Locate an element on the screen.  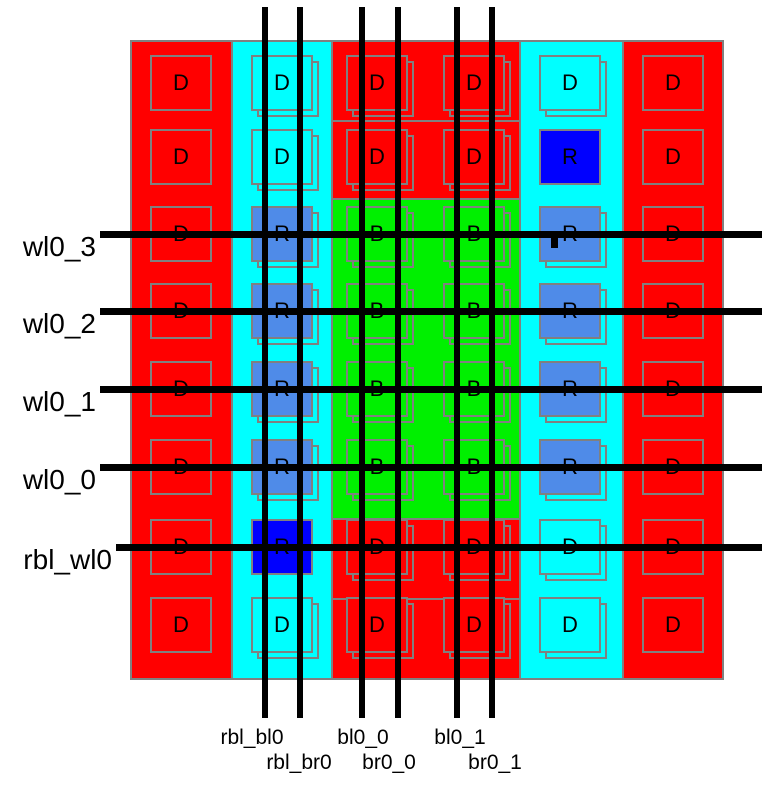
cell-D-r7c1: D is located at coordinates (282, 625).